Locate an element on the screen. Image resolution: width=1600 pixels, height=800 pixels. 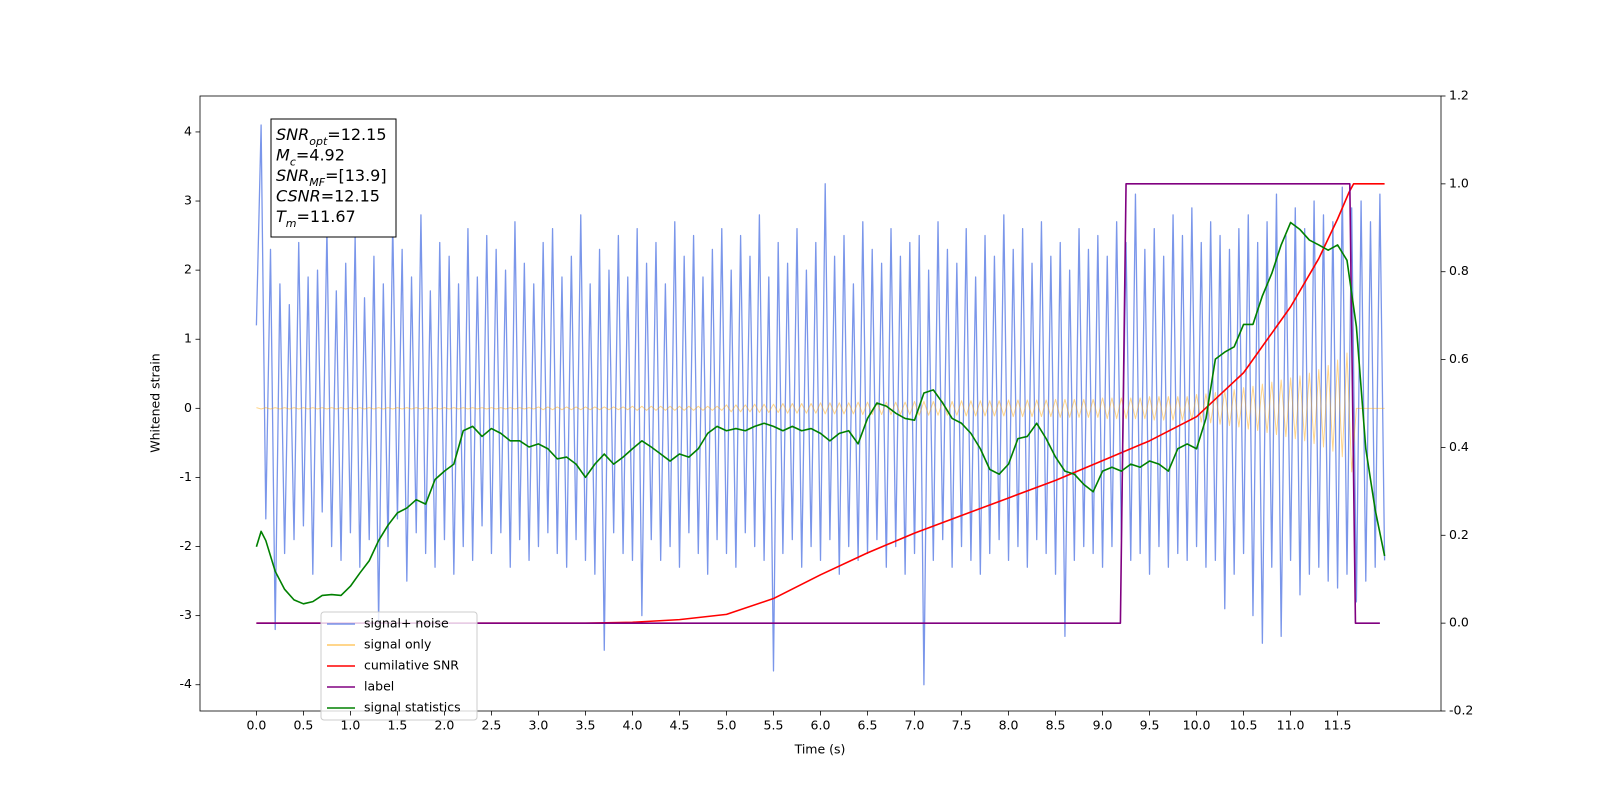
annotation-line: CSNR=12.15 is located at coordinates (328, 195).